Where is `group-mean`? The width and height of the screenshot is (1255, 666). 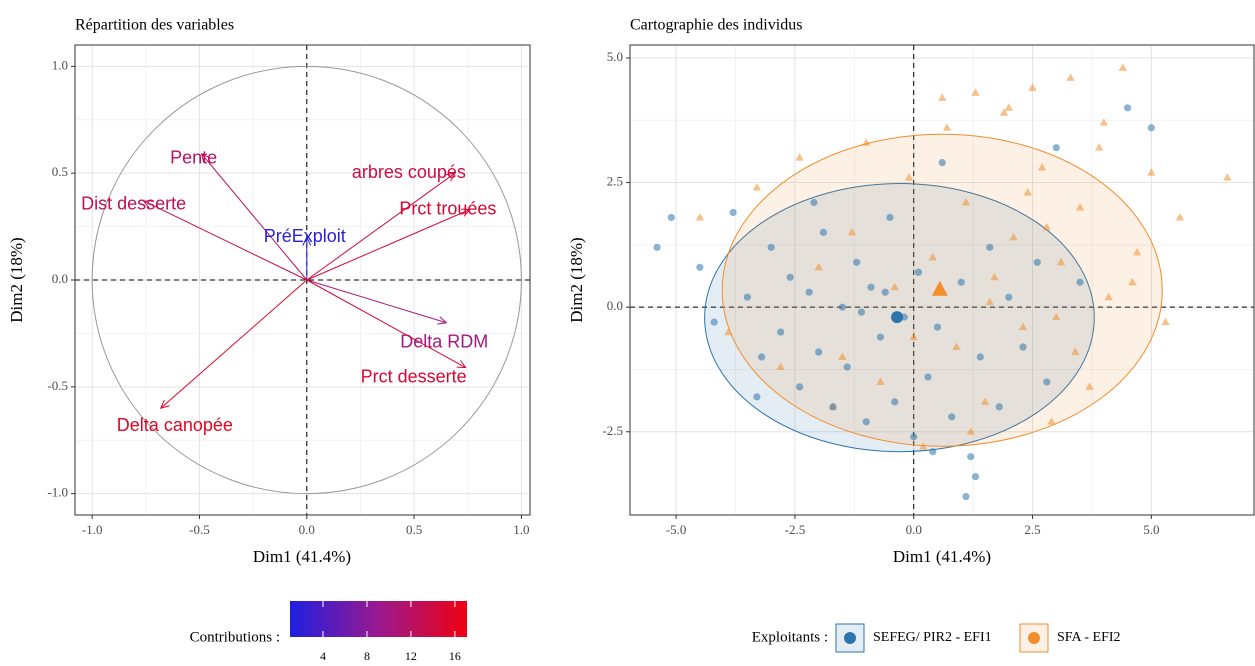 group-mean is located at coordinates (897, 317).